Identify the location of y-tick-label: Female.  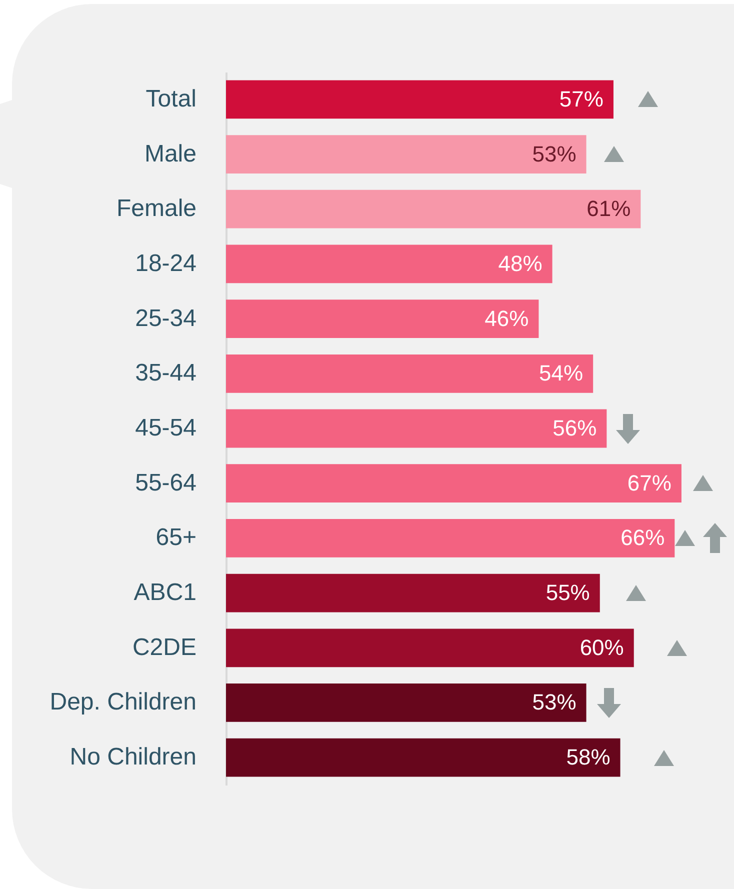
(156, 208).